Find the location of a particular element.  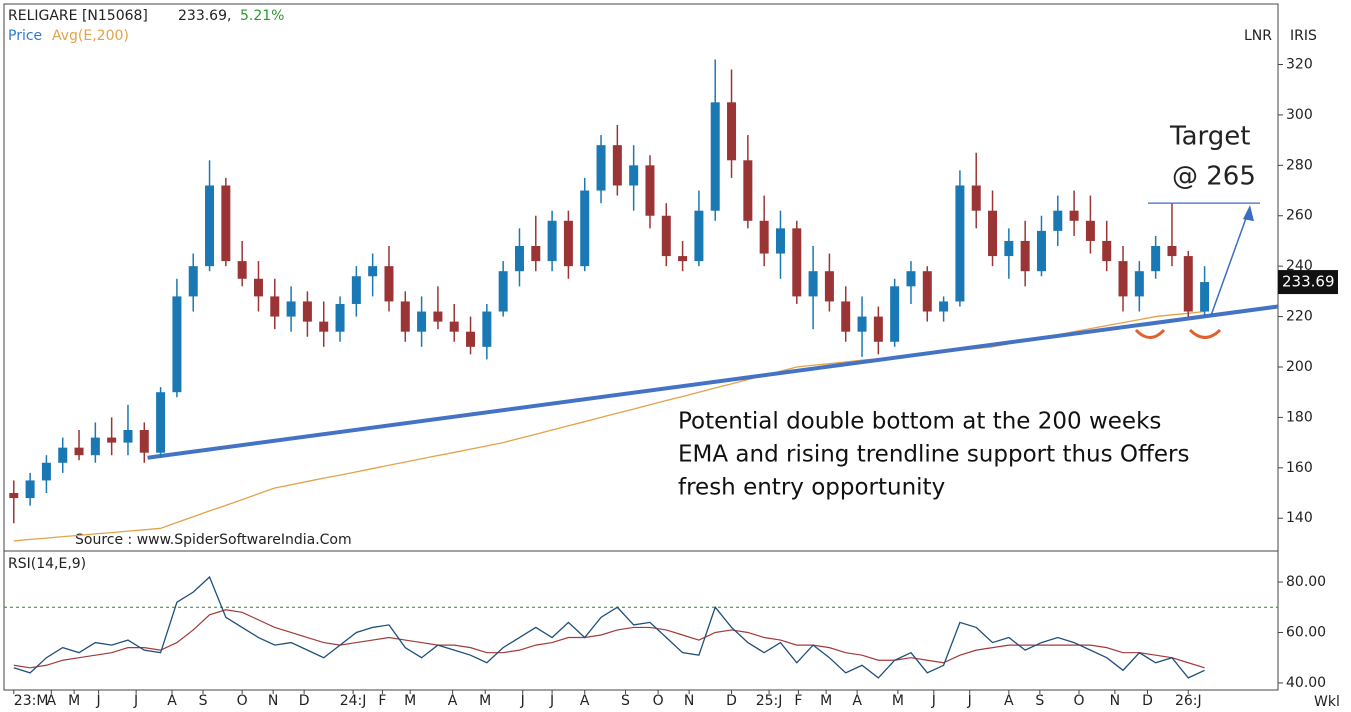

x-tick-label: N is located at coordinates (273, 701).